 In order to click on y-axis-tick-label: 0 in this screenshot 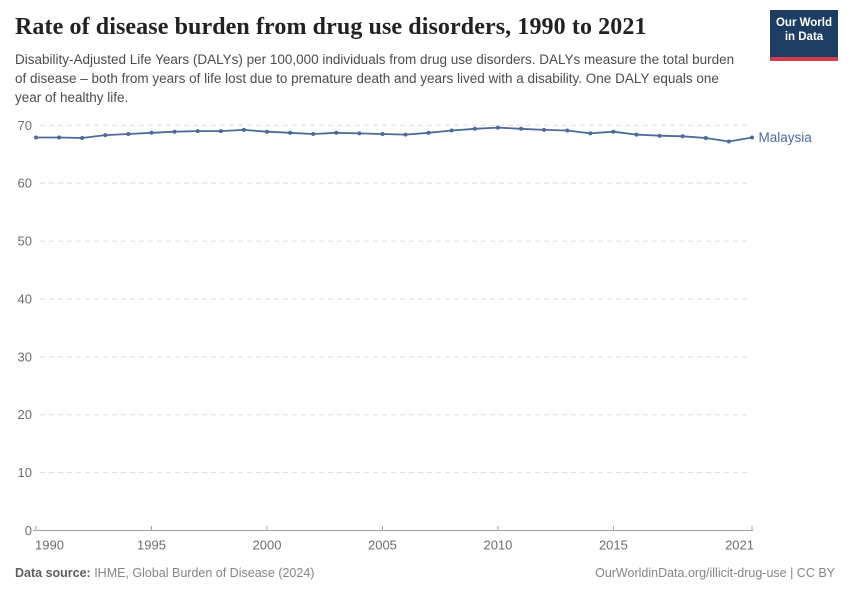, I will do `click(28, 530)`.